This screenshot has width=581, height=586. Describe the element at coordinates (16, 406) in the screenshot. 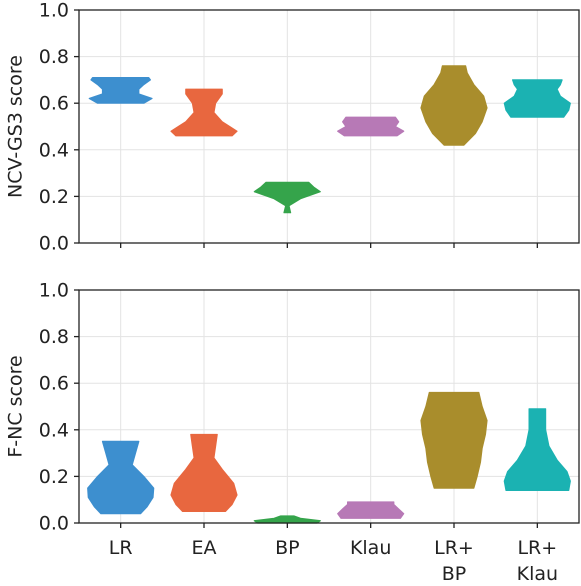

I see `y-axis-label: F-NC score` at that location.